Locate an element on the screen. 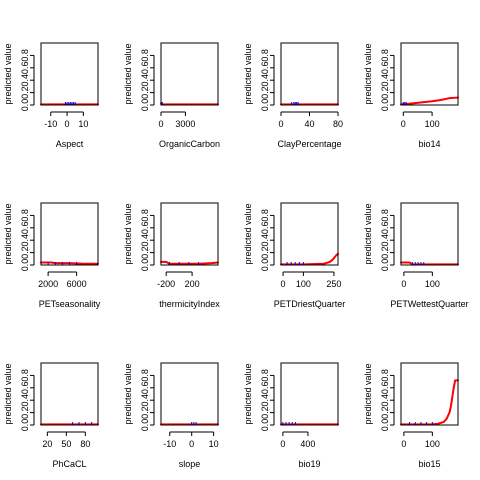 Image resolution: width=480 pixels, height=480 pixels. organiccarbon-y-axis-label: predicted value is located at coordinates (128, 73).